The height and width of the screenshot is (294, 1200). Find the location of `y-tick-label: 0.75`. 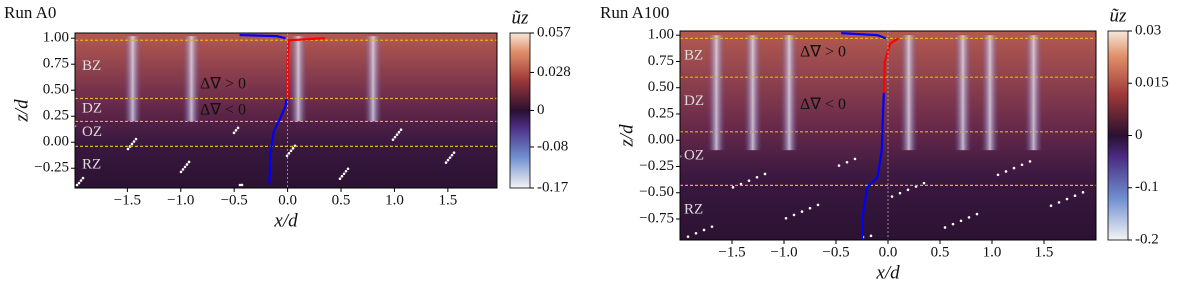

y-tick-label: 0.75 is located at coordinates (661, 61).